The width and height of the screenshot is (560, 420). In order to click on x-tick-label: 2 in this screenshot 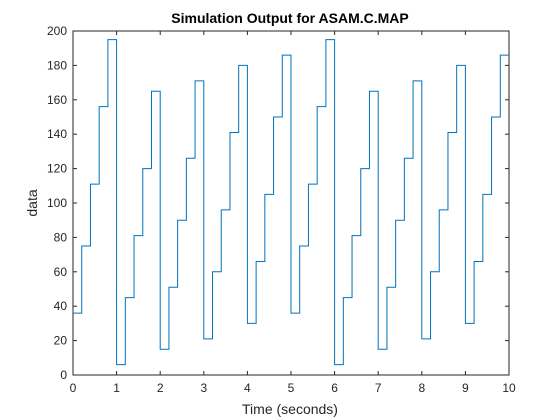, I will do `click(160, 388)`.